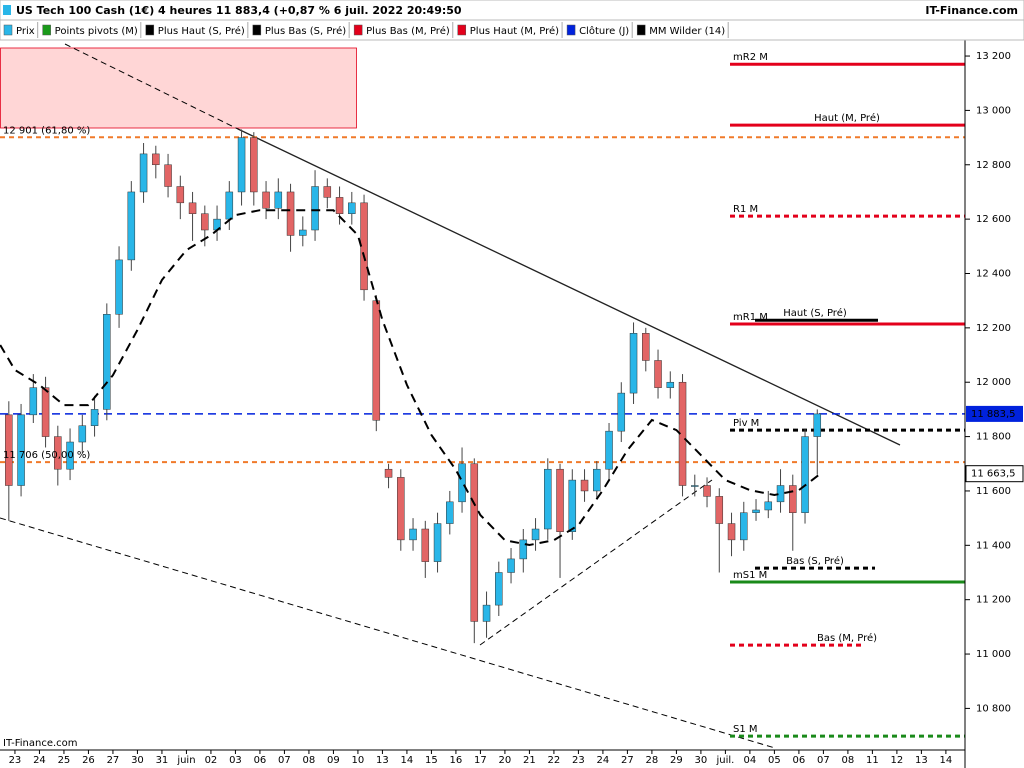  What do you see at coordinates (578, 760) in the screenshot?
I see `x-tick-label: 23` at bounding box center [578, 760].